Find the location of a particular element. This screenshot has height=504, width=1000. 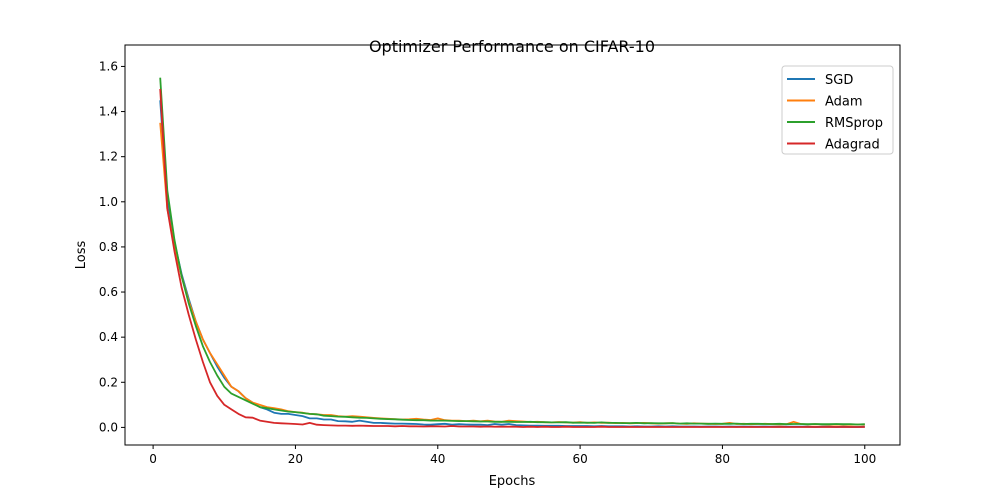

legend-label: SGD is located at coordinates (839, 80).